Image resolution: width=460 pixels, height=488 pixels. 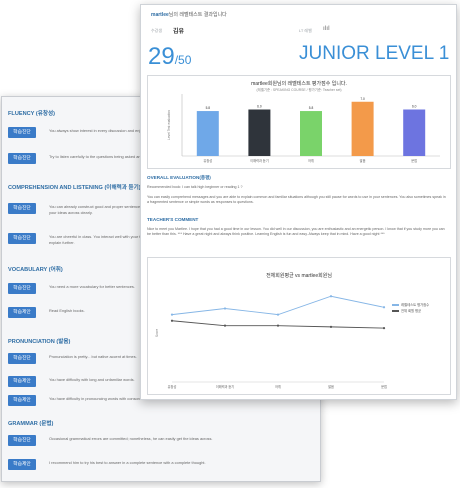 What do you see at coordinates (207, 160) in the screenshot?
I see `bar-category-label: 유창성` at bounding box center [207, 160].